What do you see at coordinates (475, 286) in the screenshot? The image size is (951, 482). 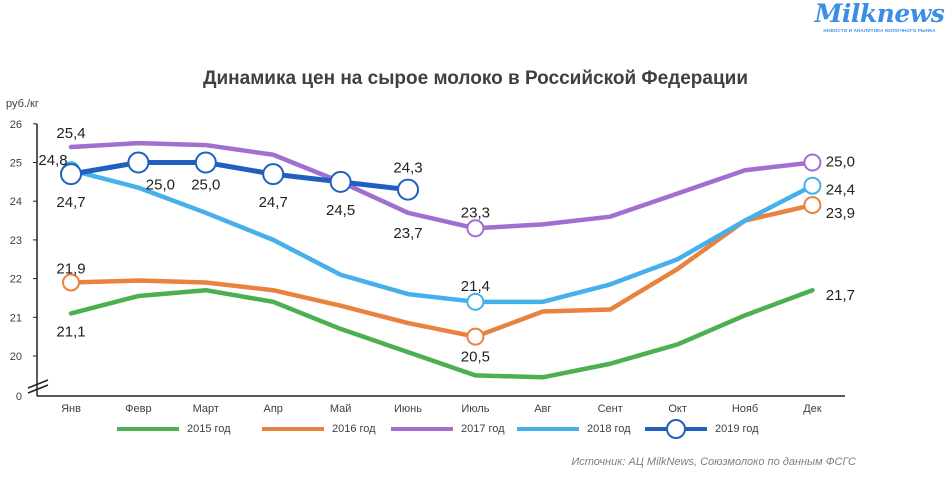 I see `data-label: 21,4` at bounding box center [475, 286].